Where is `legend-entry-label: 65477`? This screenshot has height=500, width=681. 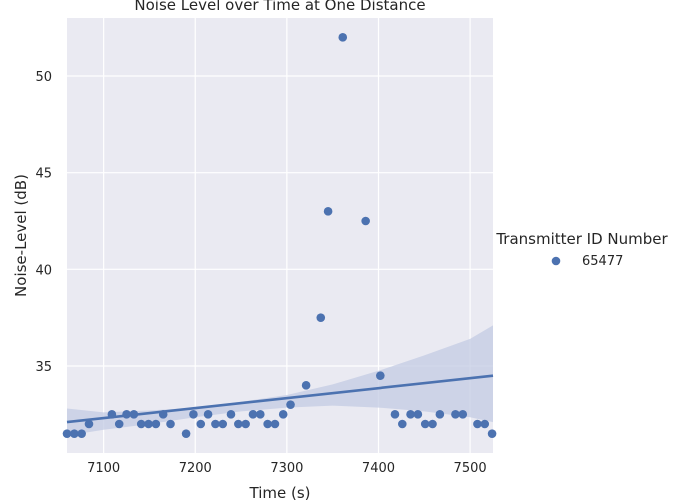 legend-entry-label: 65477 is located at coordinates (602, 261).